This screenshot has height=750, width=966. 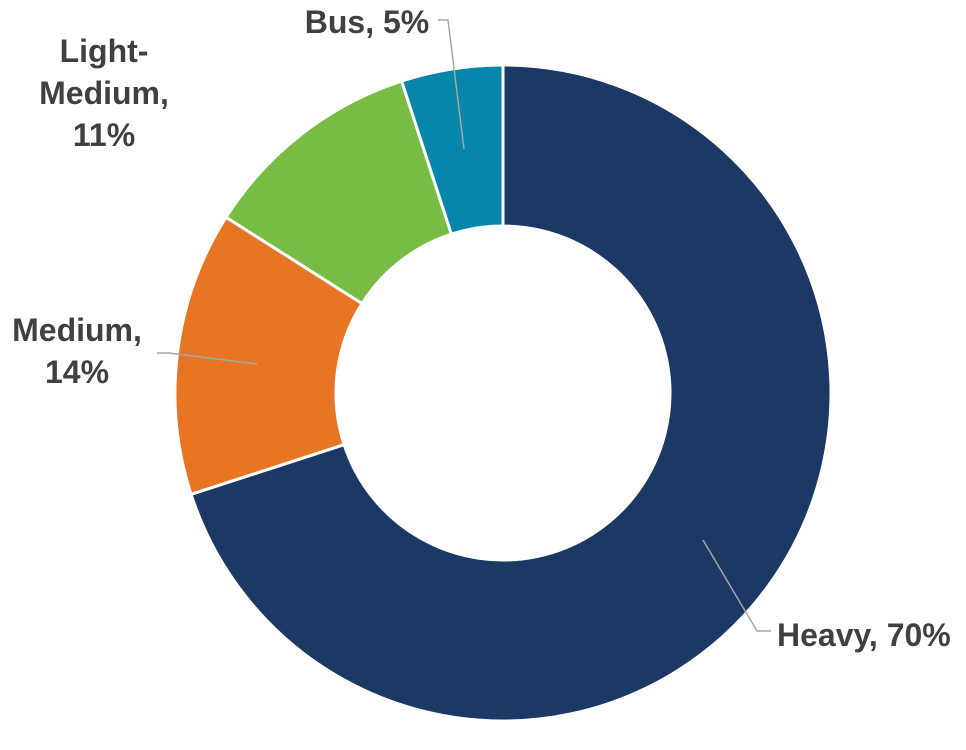 What do you see at coordinates (269, 356) in the screenshot?
I see `slice-medium` at bounding box center [269, 356].